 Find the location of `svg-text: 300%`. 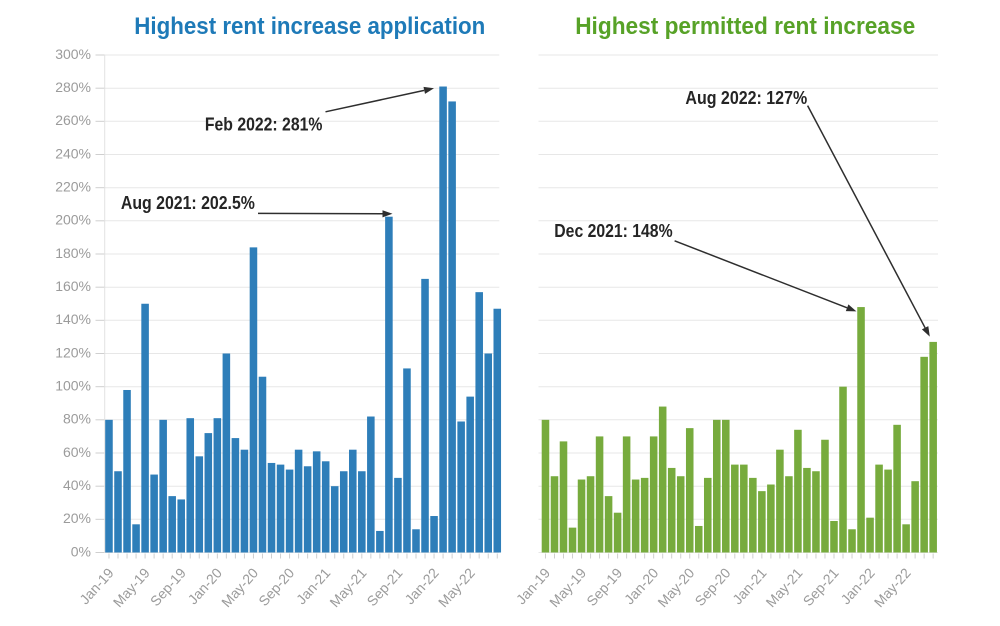

svg-text: 300% is located at coordinates (73, 54).